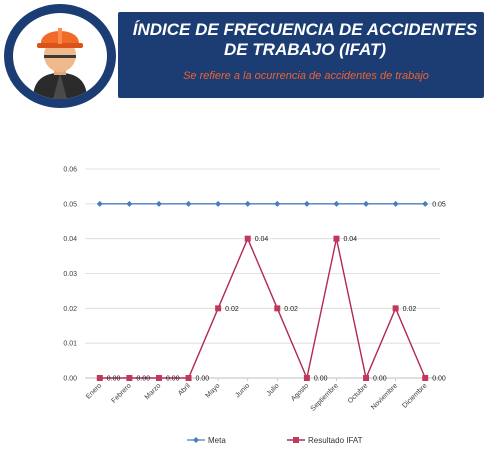  What do you see at coordinates (414, 395) in the screenshot?
I see `x-tick-label: Diciembre` at bounding box center [414, 395].